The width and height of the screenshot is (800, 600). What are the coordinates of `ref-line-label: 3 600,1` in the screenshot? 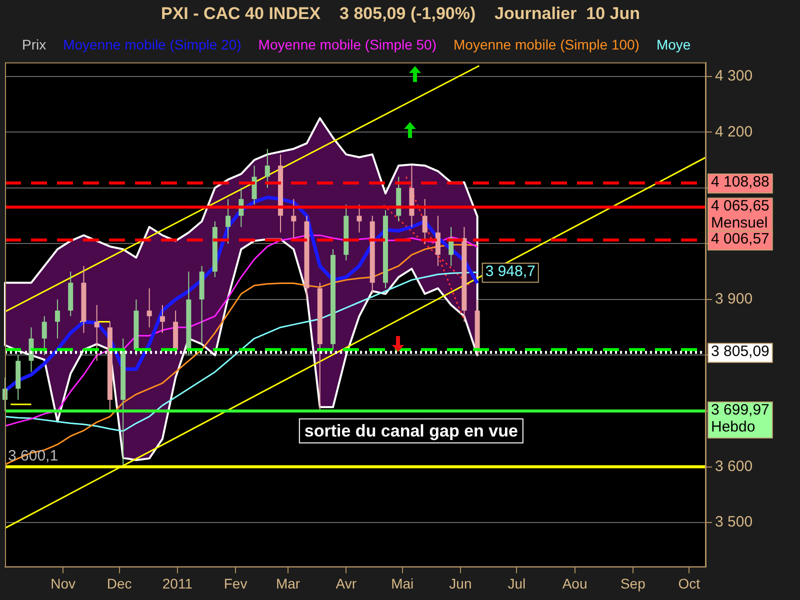 It's located at (33, 455).